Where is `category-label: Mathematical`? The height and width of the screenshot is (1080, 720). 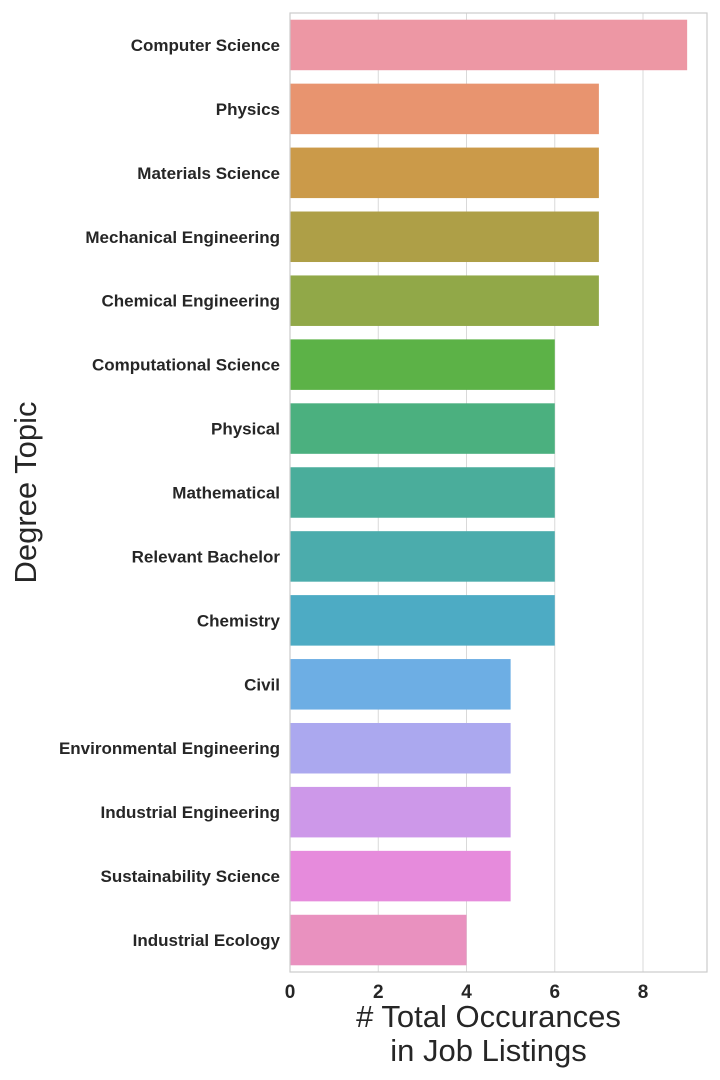
category-label: Mathematical is located at coordinates (226, 493).